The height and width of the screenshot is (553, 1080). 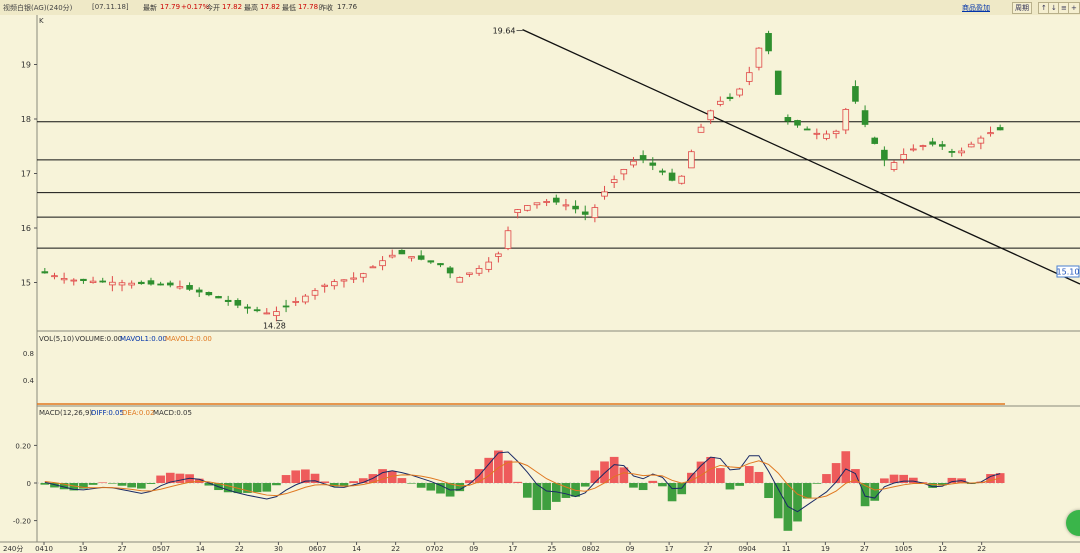 I want to click on quote-prev-label: 昨收, so click(x=326, y=8).